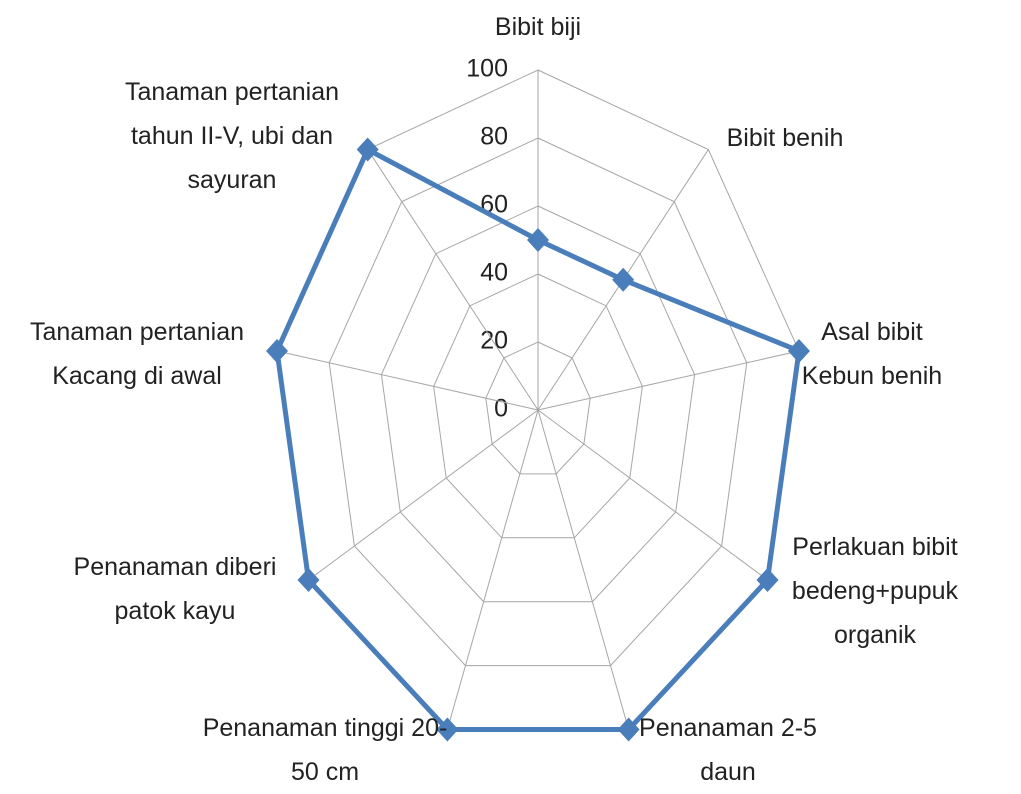  Describe the element at coordinates (494, 341) in the screenshot. I see `y-tick-label: 20` at that location.